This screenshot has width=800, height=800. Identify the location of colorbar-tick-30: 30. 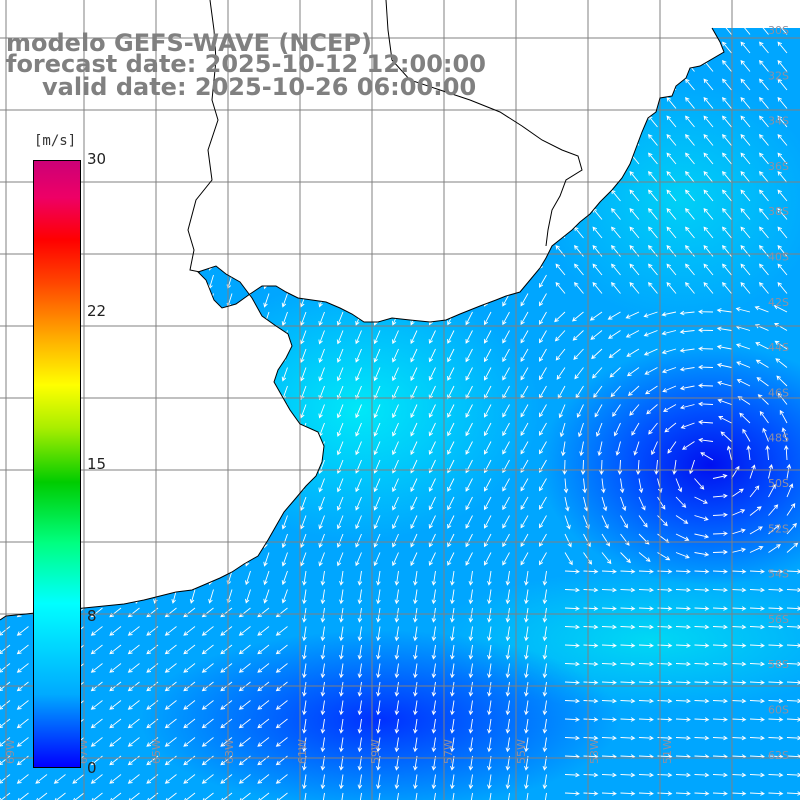
(97, 159).